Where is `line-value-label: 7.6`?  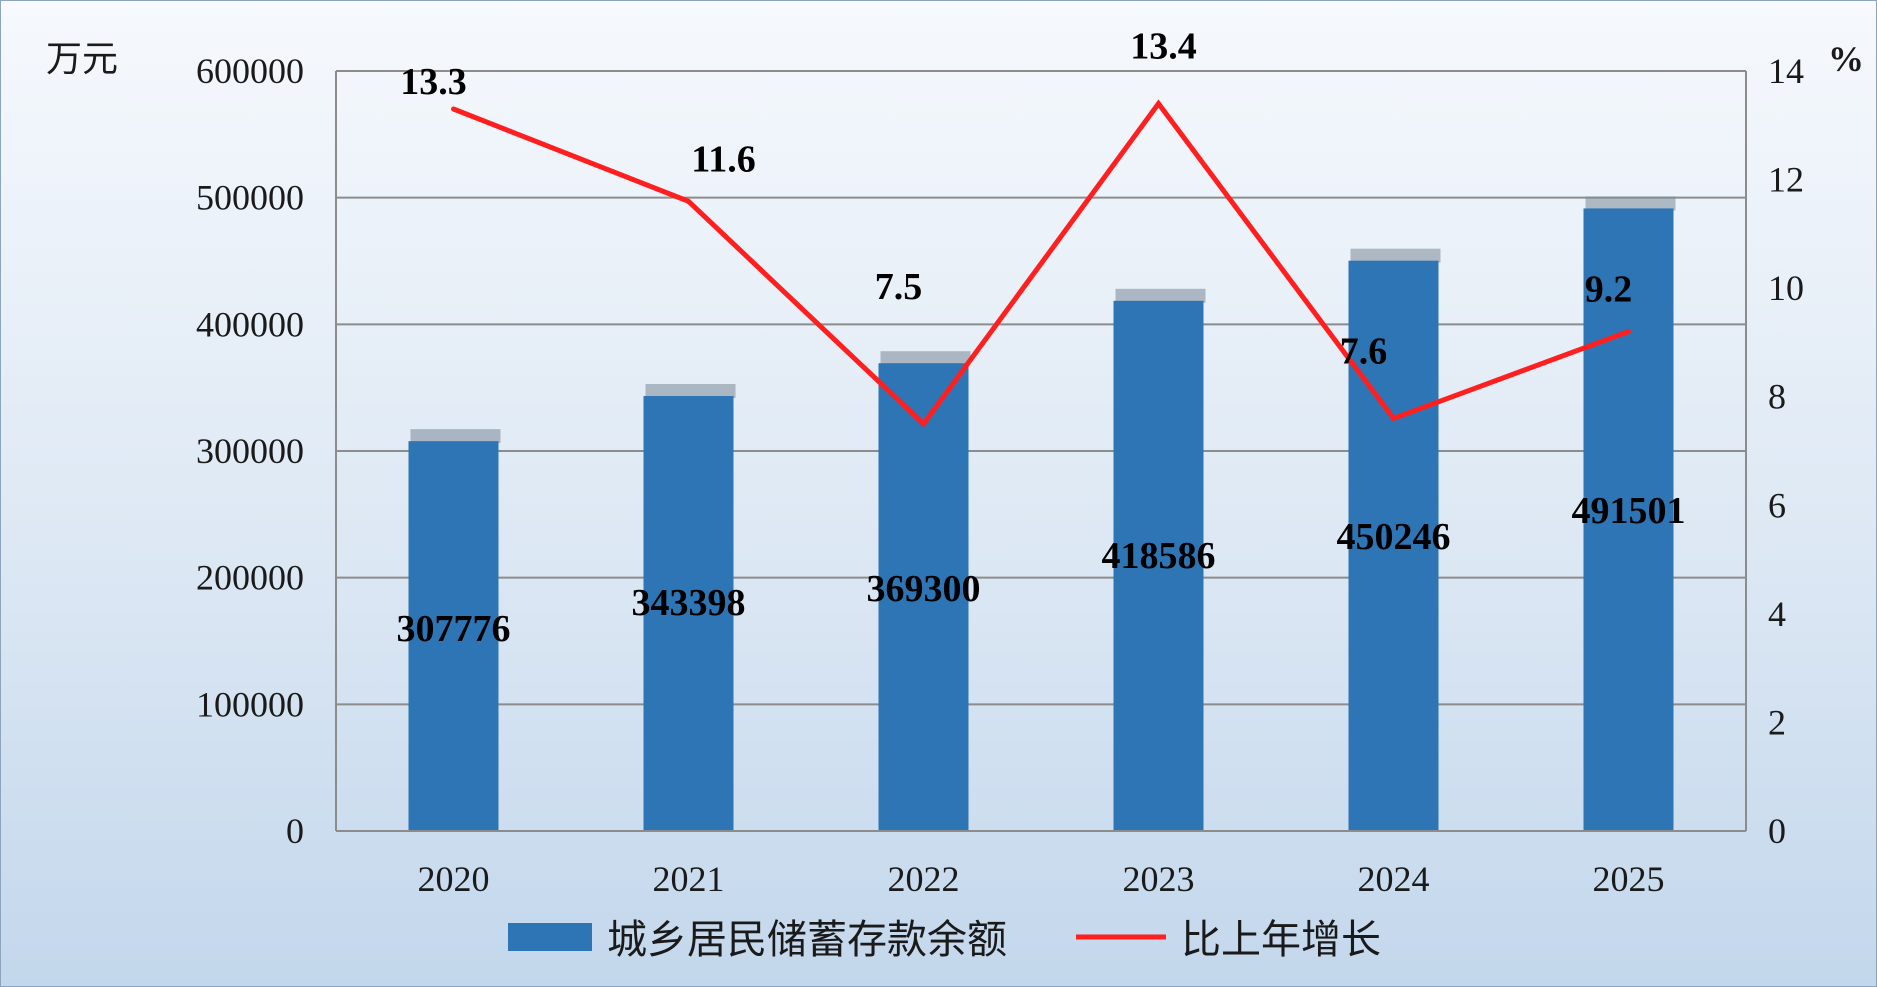 line-value-label: 7.6 is located at coordinates (1364, 351).